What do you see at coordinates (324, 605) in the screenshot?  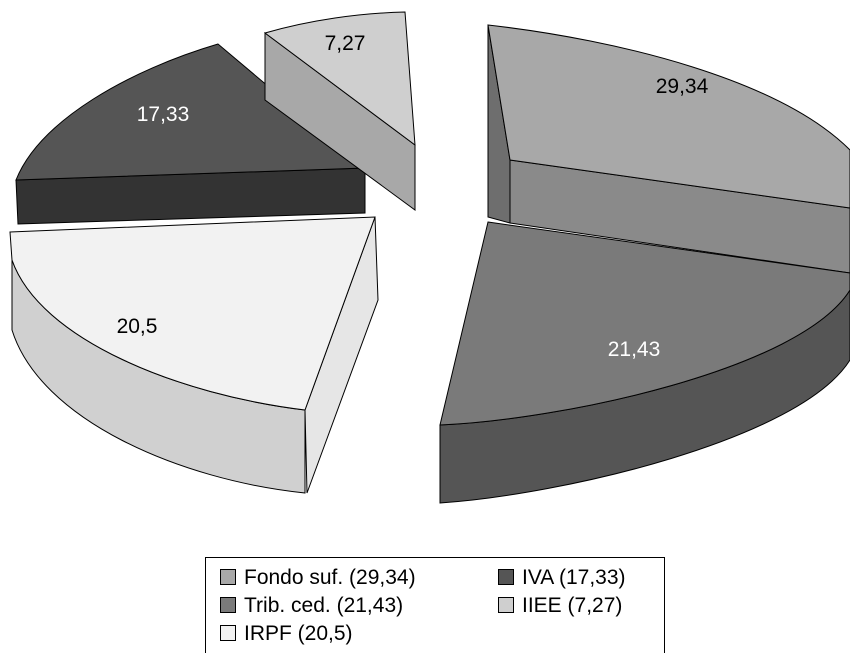 I see `legend-label-trib-ced: Trib. ced. (21,43)` at bounding box center [324, 605].